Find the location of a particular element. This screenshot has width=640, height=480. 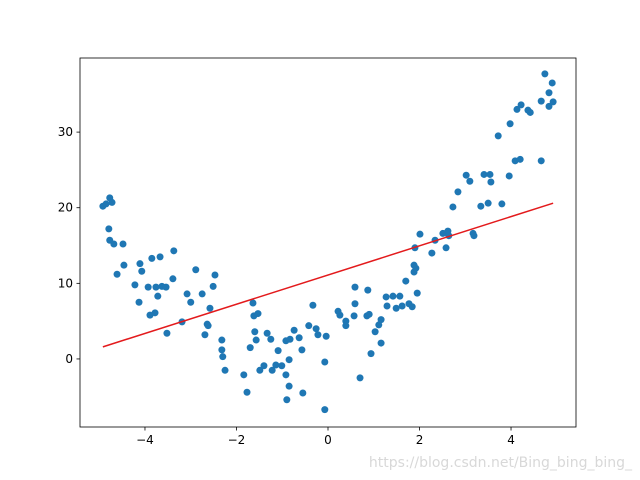

x-tick-label: 4 is located at coordinates (511, 440).